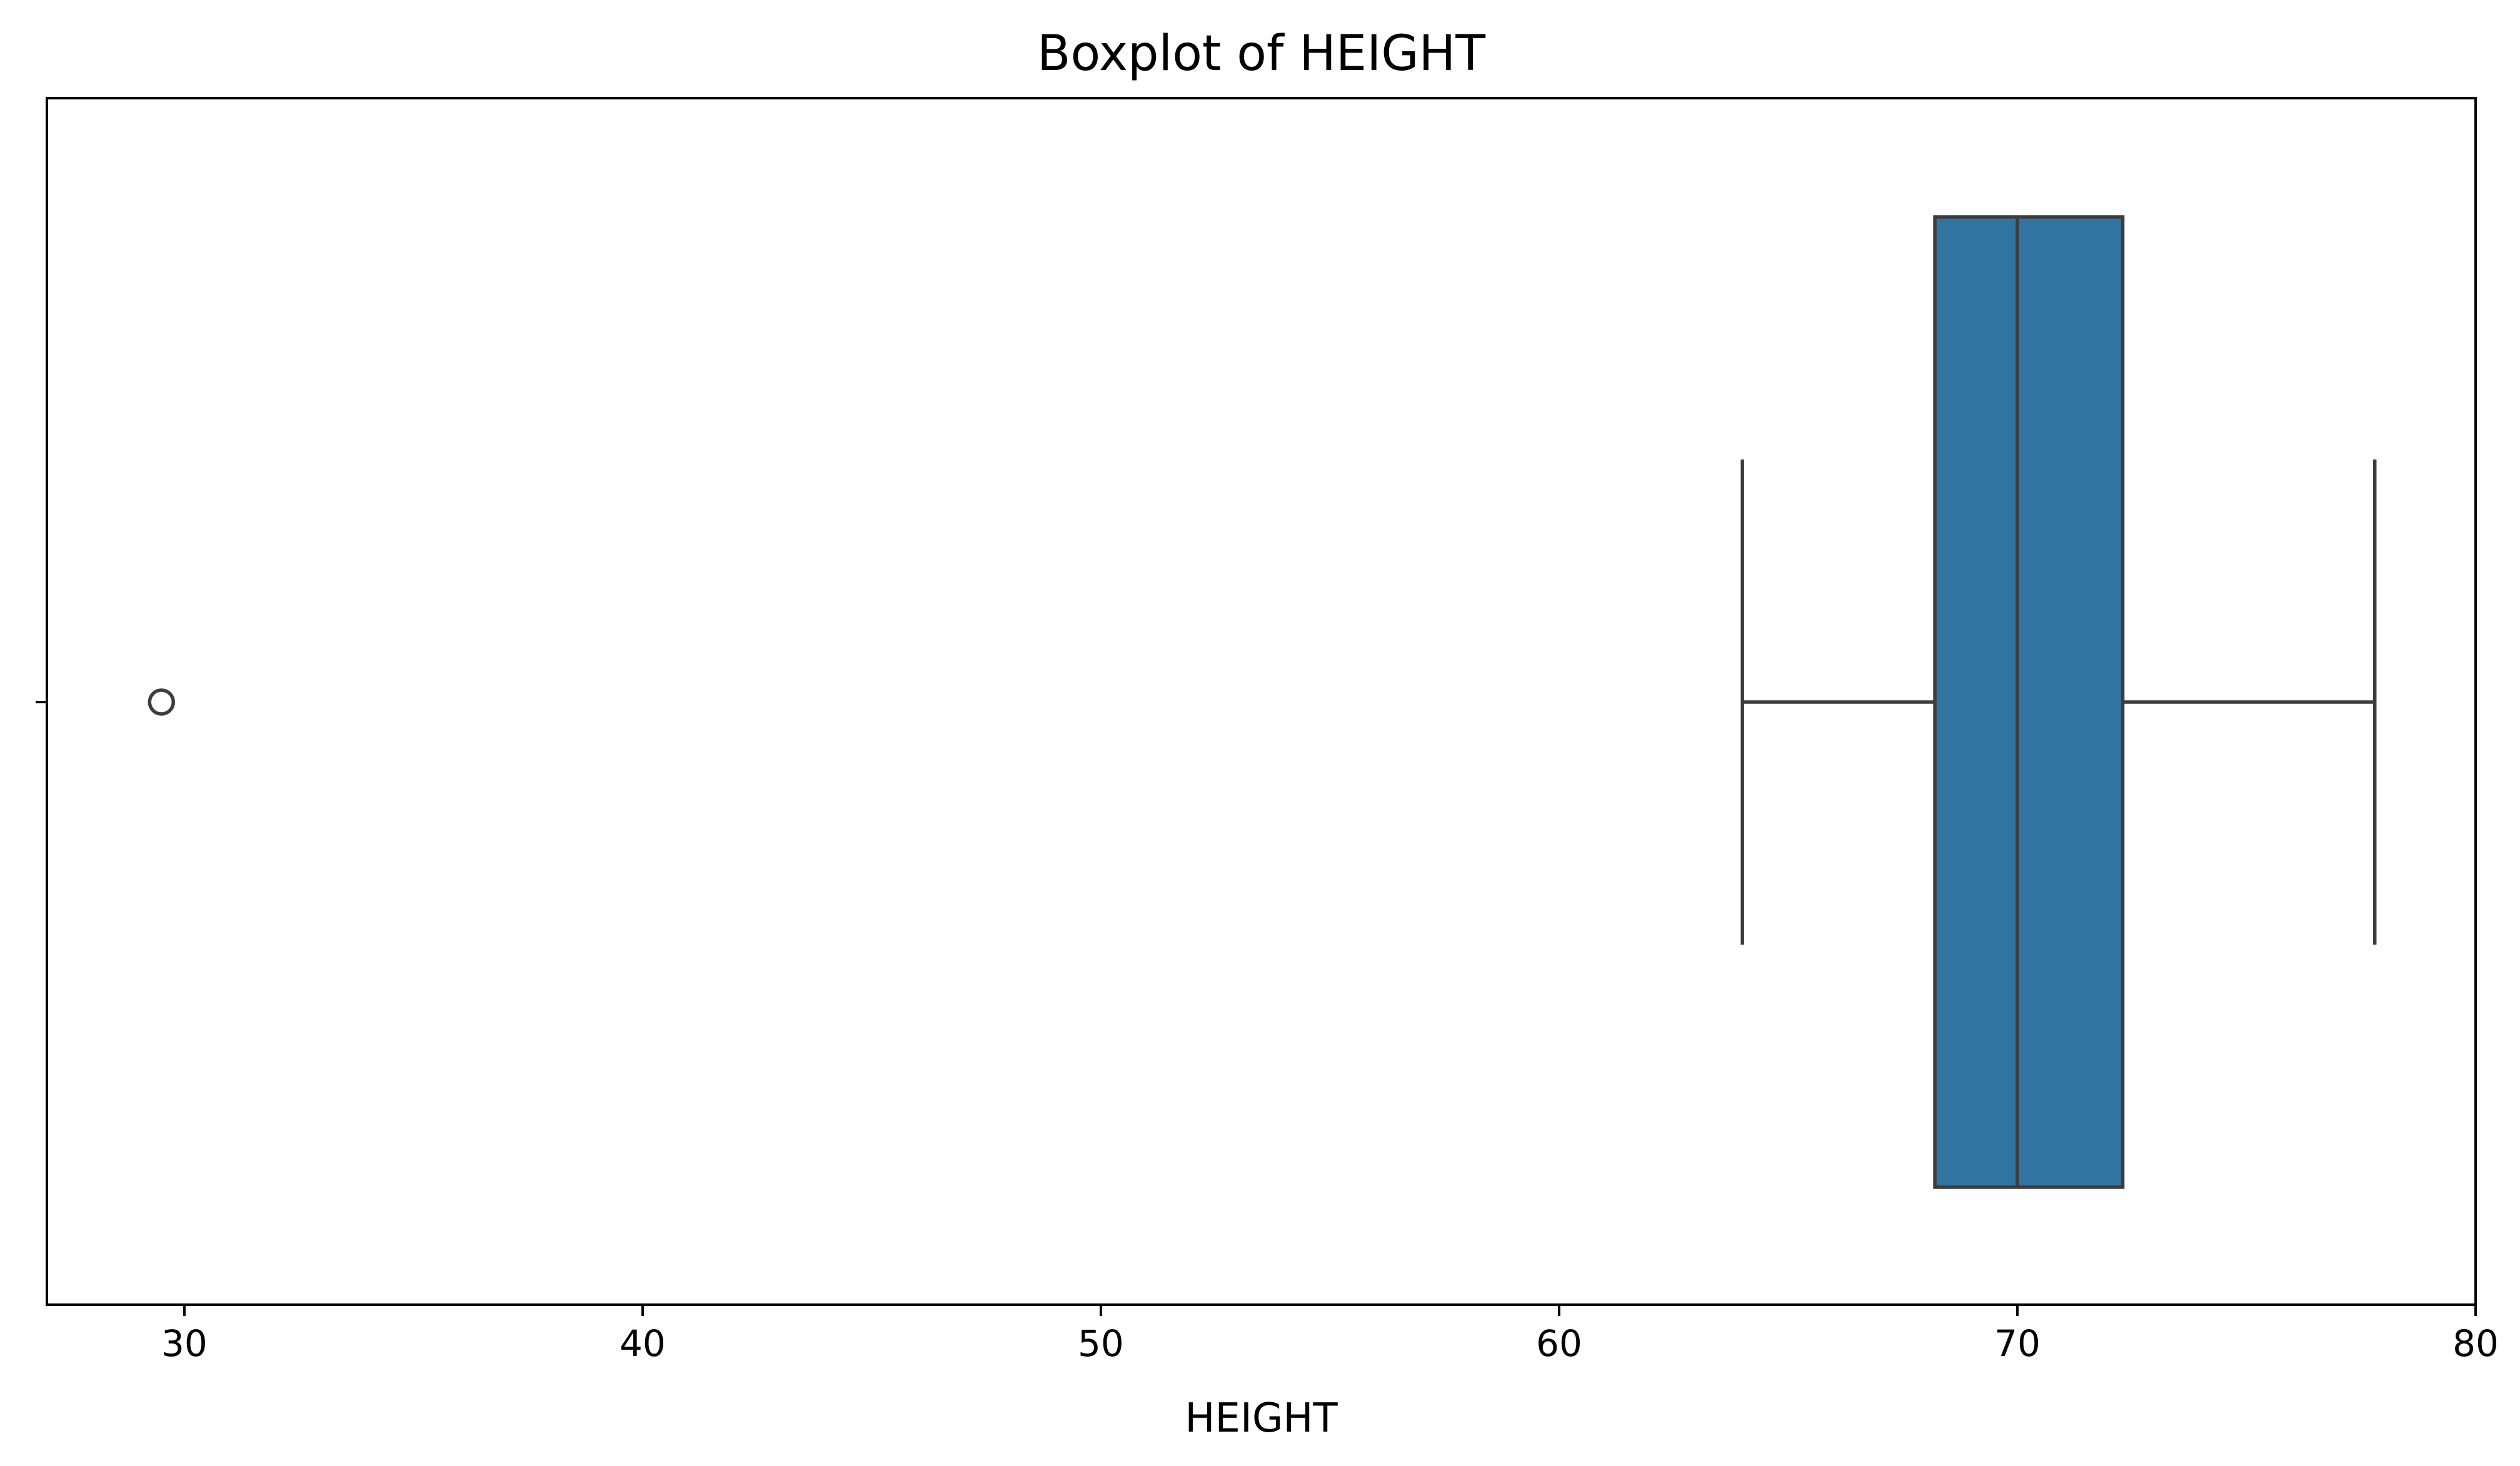 The image size is (2520, 1466). Describe the element at coordinates (162, 702) in the screenshot. I see `outlier-point` at that location.